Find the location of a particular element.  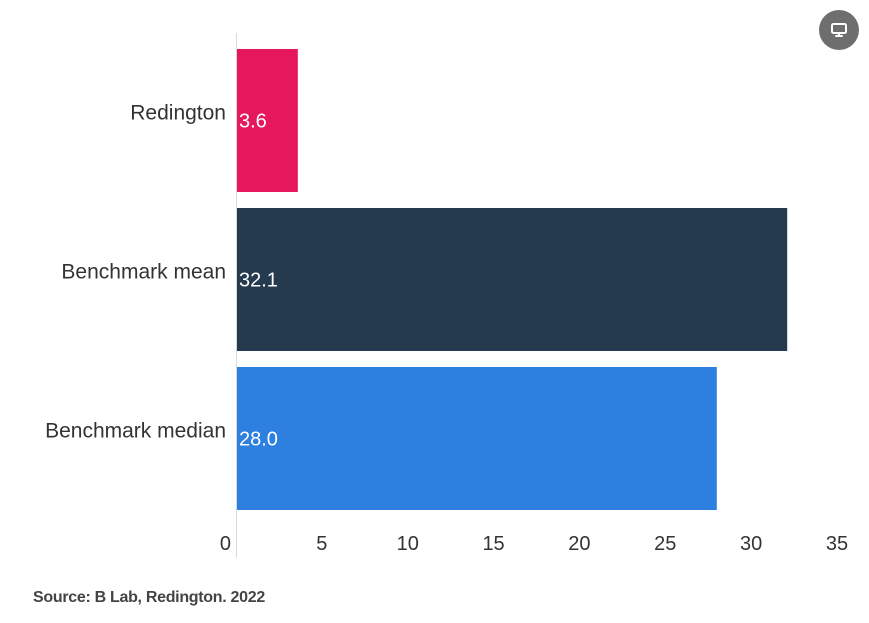

x-tick-label-3: 15 is located at coordinates (493, 544).